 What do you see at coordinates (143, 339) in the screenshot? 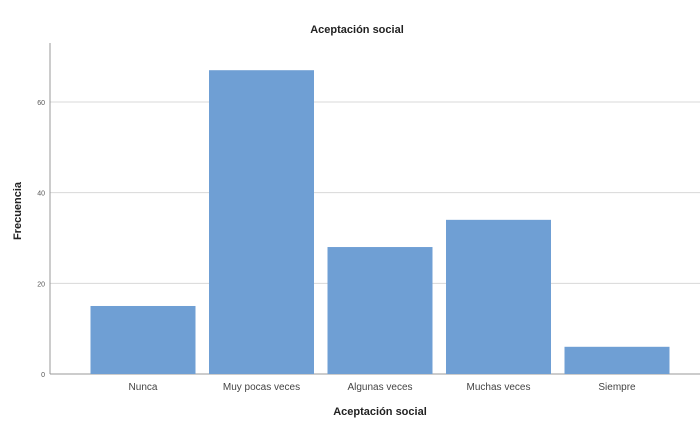
I see `bar-nunca` at bounding box center [143, 339].